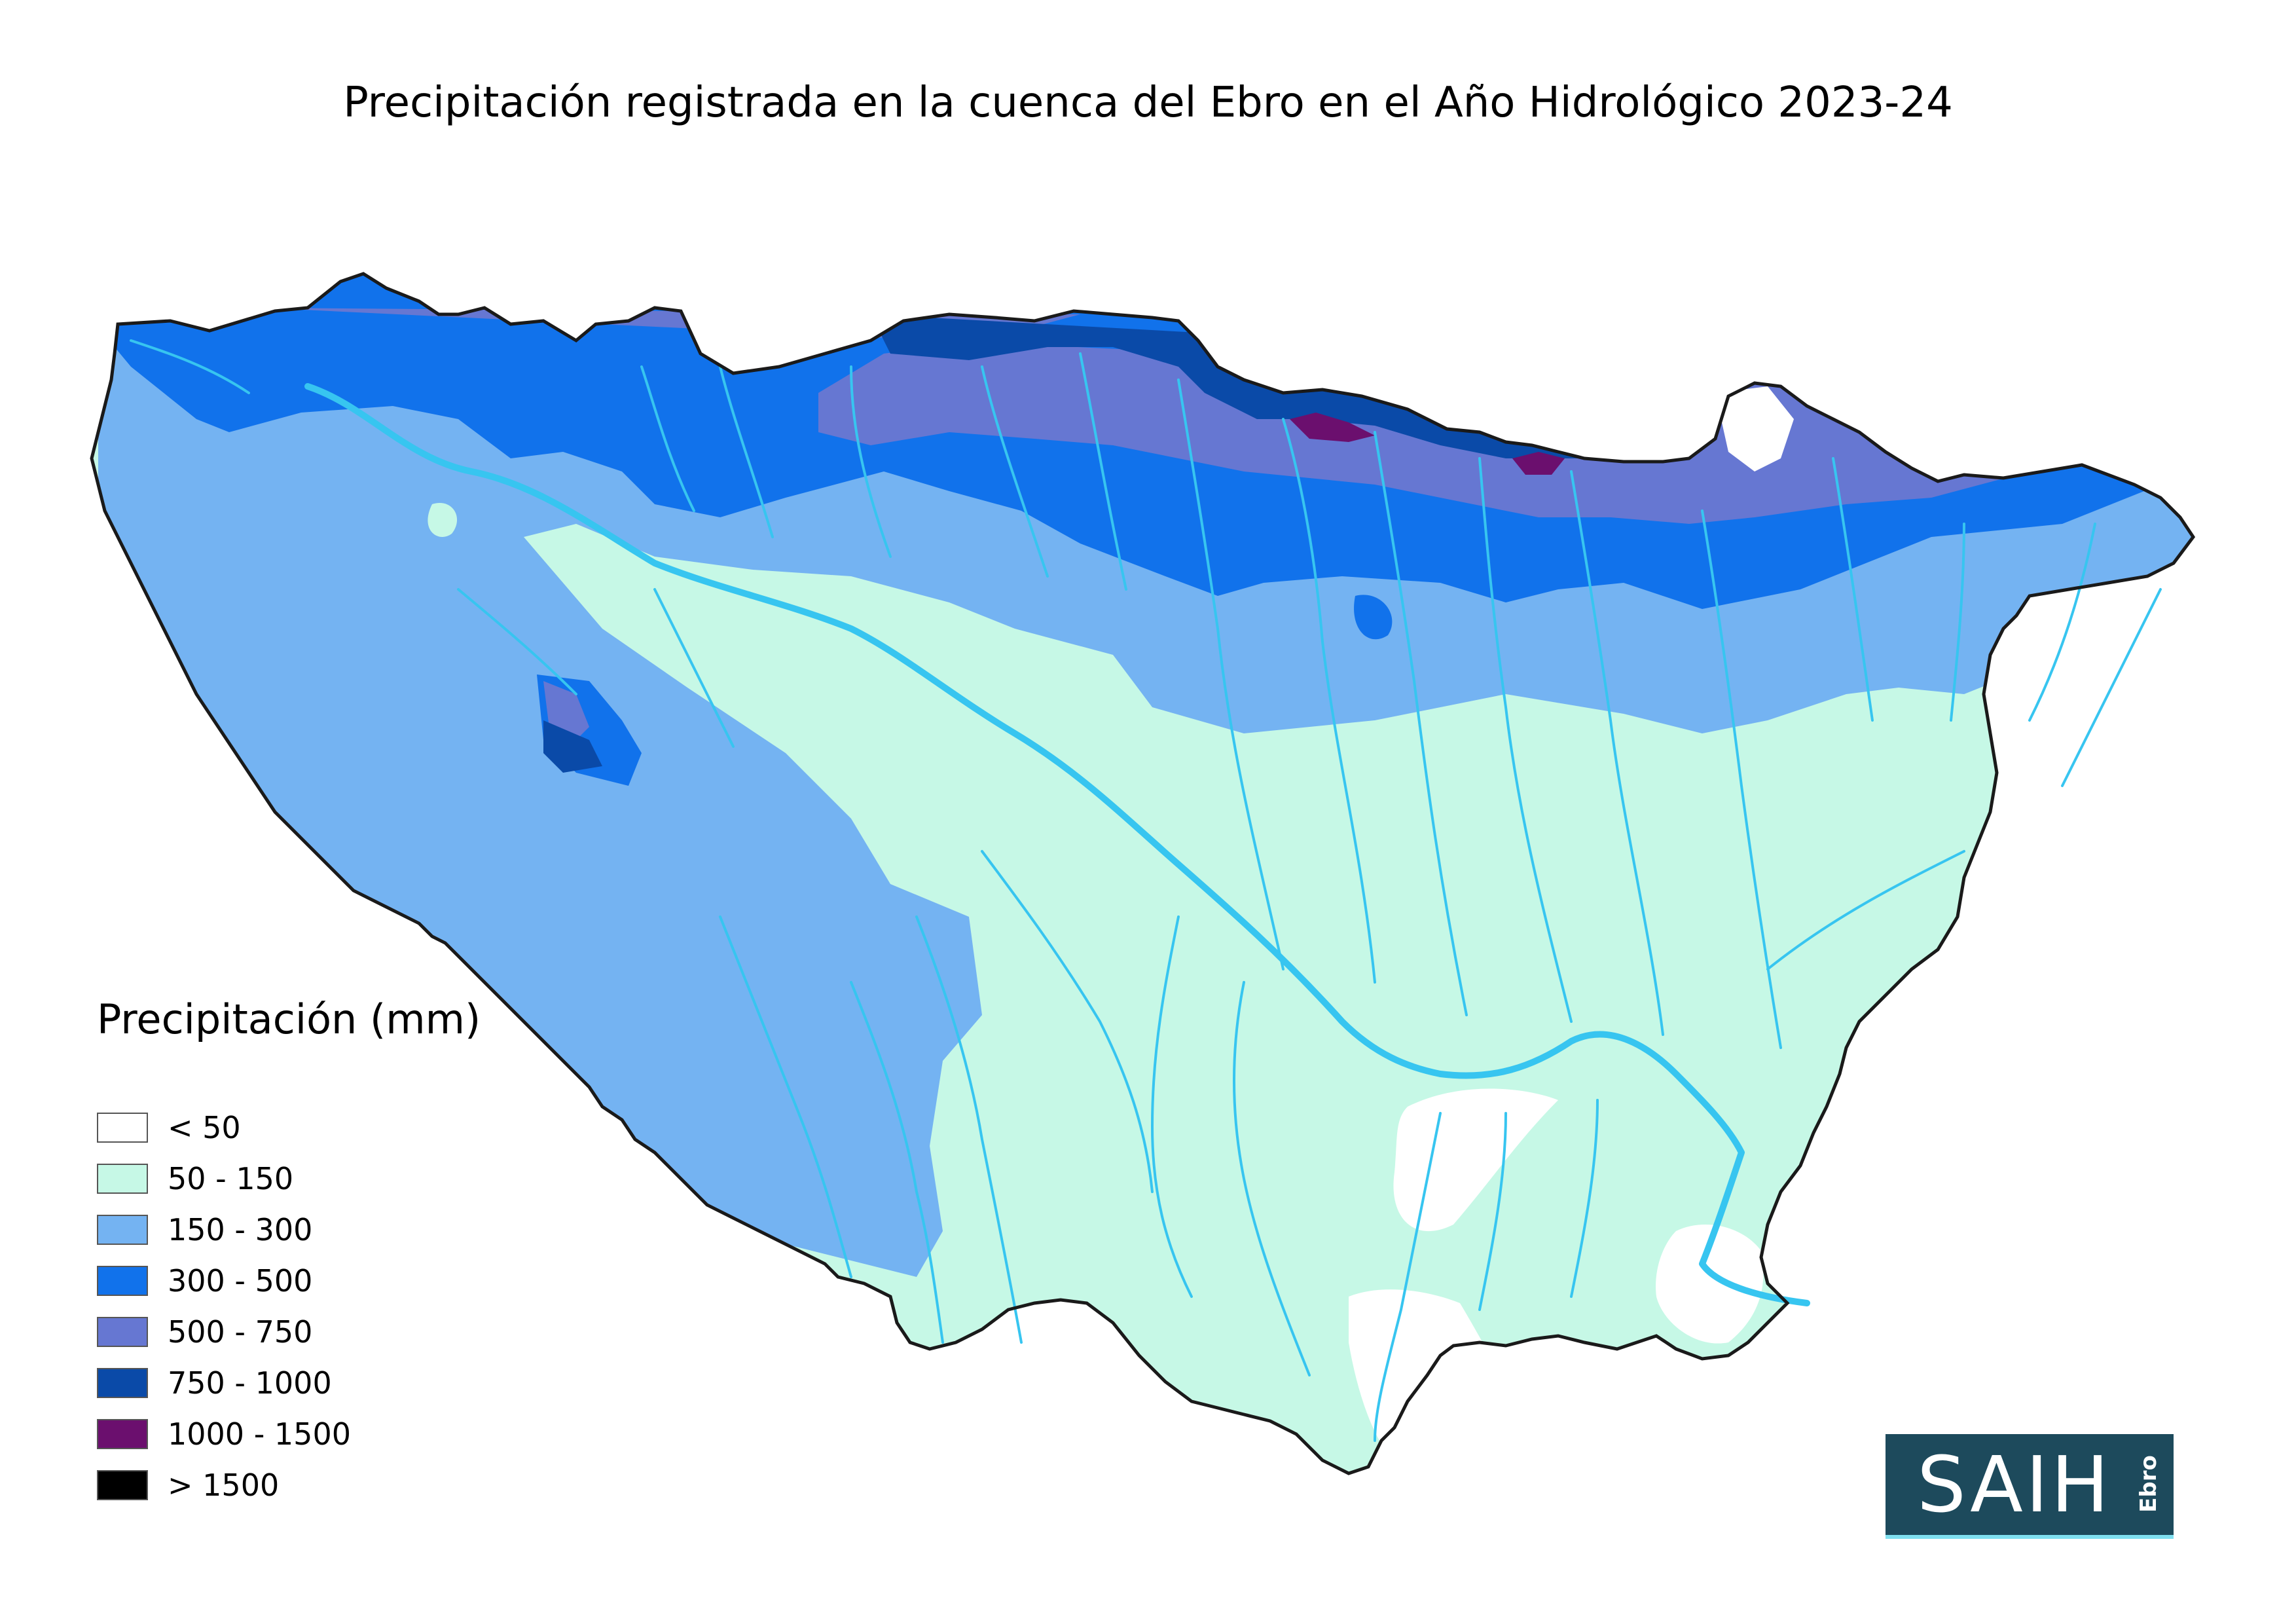 Image resolution: width=2296 pixels, height=1624 pixels. I want to click on logo-sub-text: Ebro, so click(2149, 1484).